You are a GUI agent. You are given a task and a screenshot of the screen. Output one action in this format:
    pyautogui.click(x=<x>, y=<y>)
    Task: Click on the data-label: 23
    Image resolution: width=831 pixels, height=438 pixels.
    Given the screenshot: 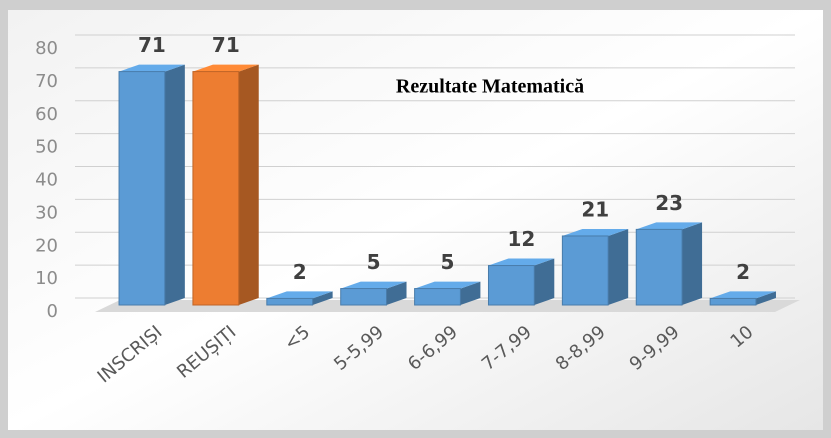 What is the action you would take?
    pyautogui.click(x=669, y=203)
    